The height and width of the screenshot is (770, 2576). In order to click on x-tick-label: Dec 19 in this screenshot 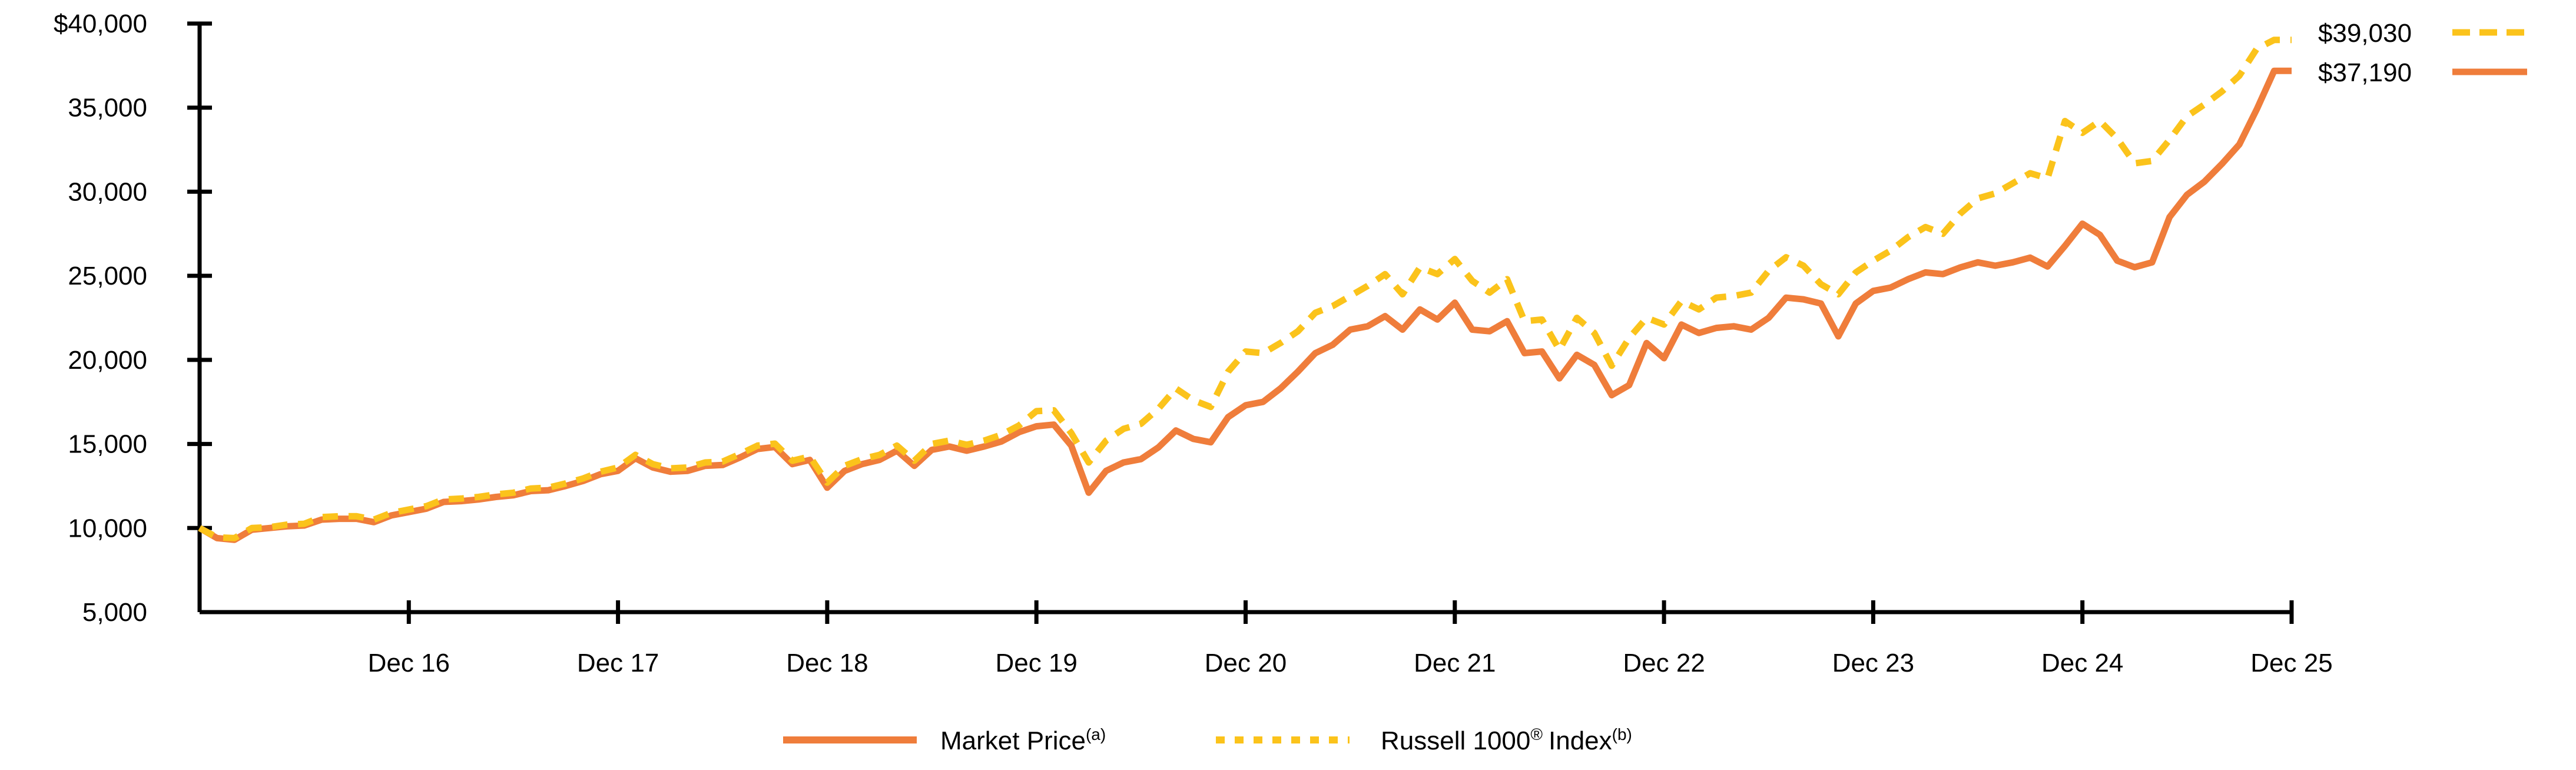, I will do `click(1036, 663)`.